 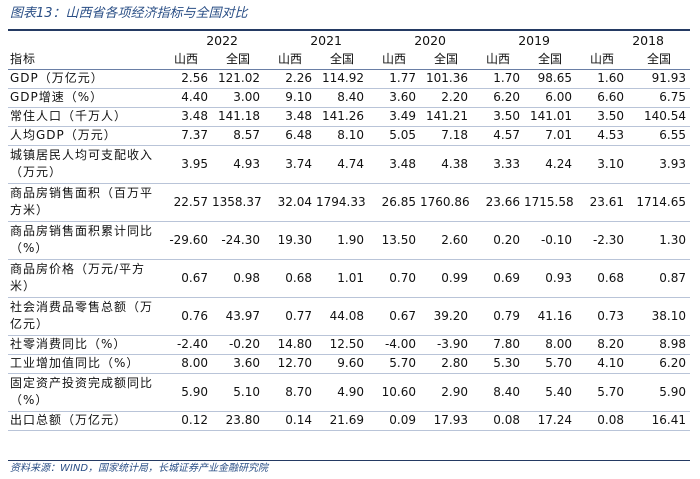 I want to click on shanxi-value-cell: 0.68, so click(x=602, y=278).